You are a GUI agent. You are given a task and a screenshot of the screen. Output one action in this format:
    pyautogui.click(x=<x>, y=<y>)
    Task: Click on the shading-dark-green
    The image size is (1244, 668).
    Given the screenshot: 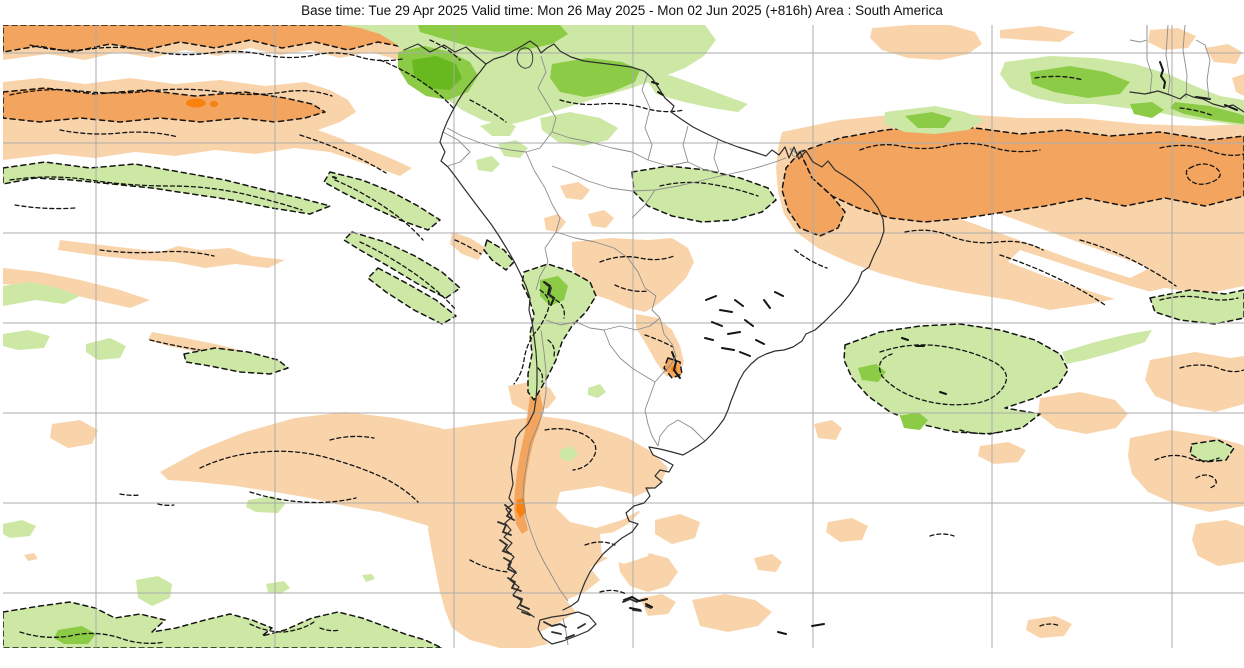 What is the action you would take?
    pyautogui.click(x=437, y=73)
    